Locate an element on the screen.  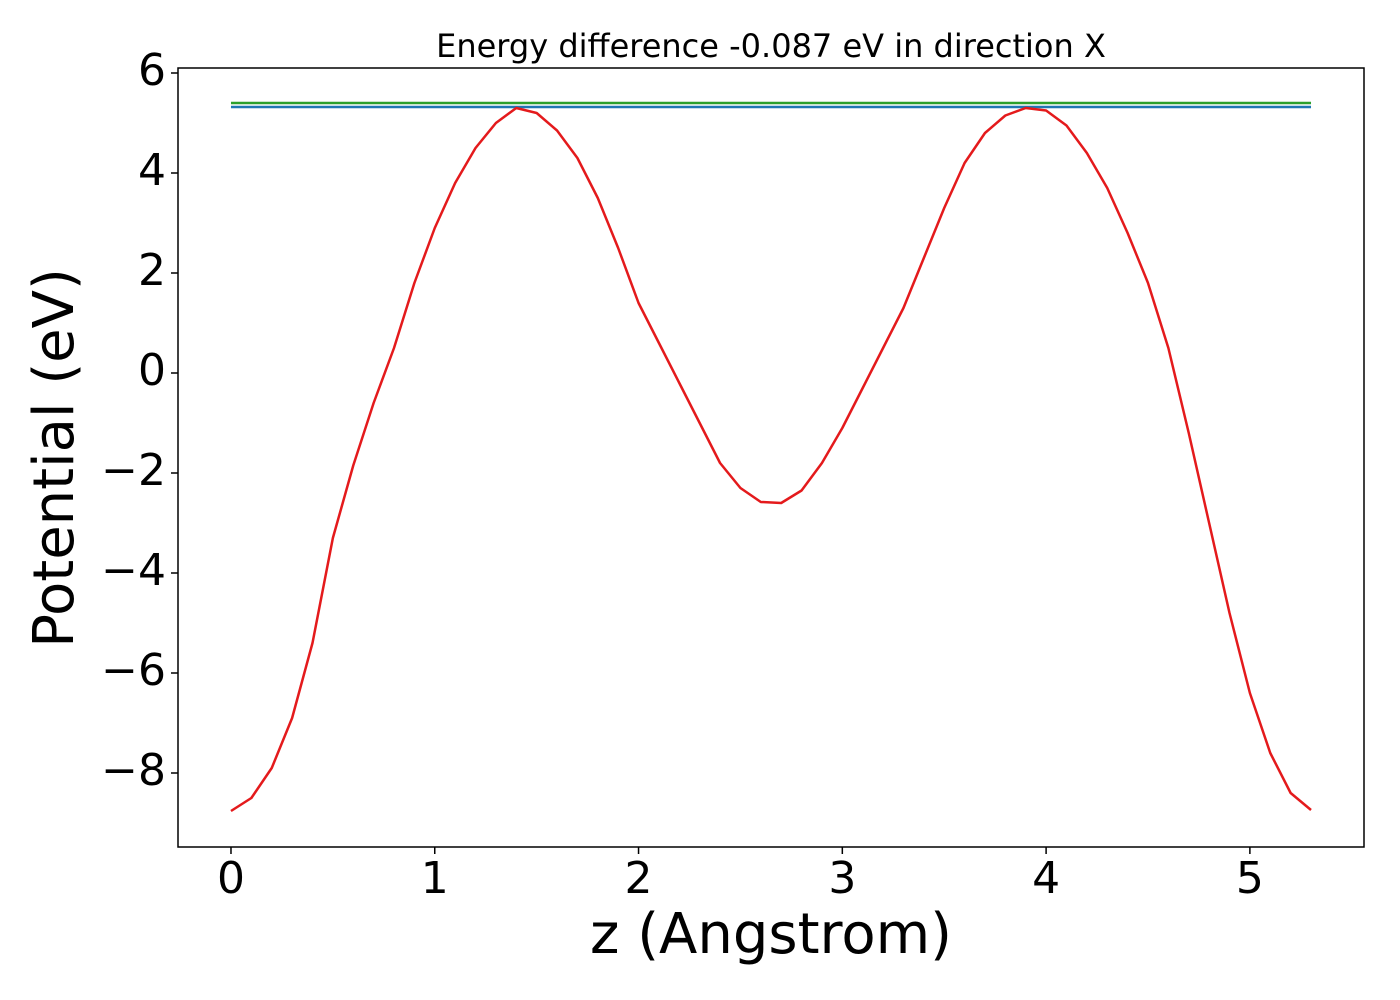
y-tick-label: 6 is located at coordinates (152, 70).